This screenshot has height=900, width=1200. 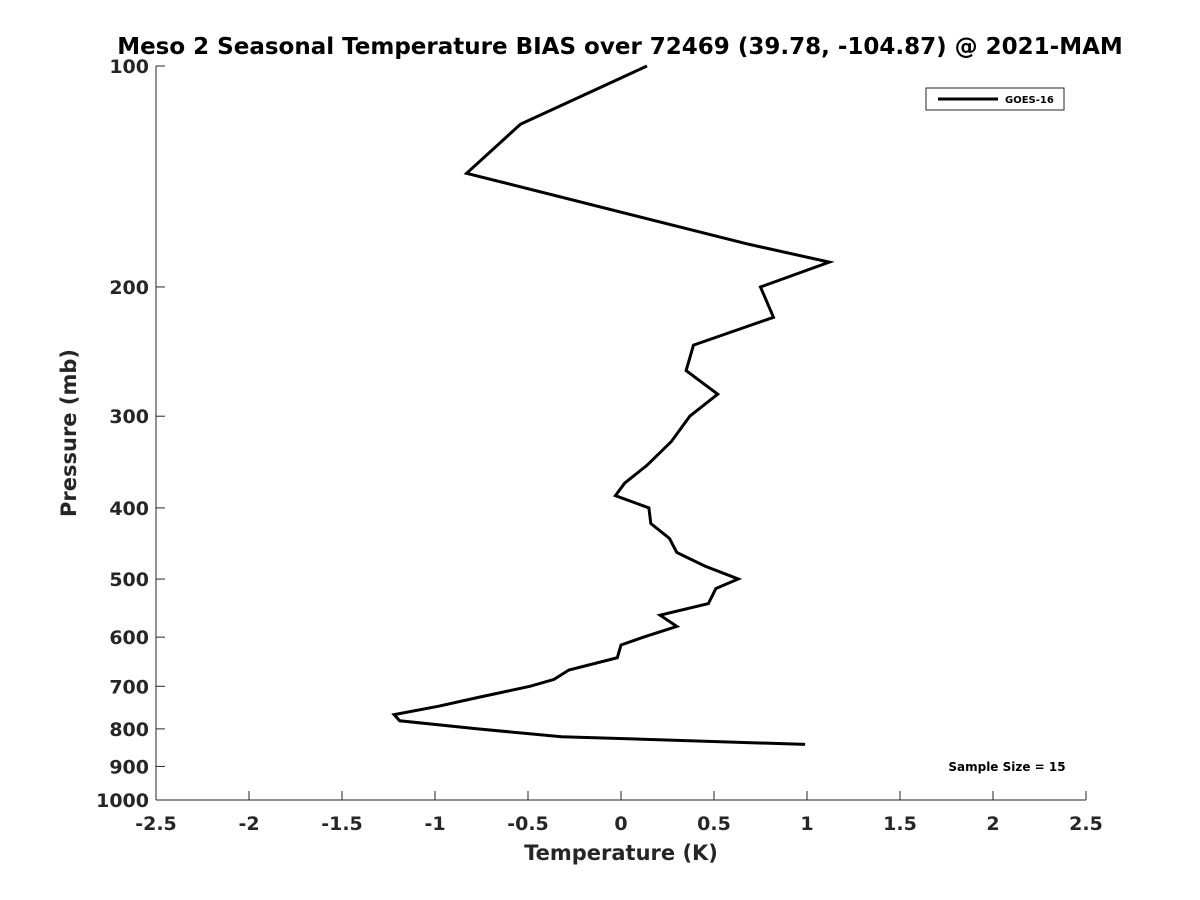 I want to click on sample-size-annotation: Sample Size = 15, so click(x=1006, y=767).